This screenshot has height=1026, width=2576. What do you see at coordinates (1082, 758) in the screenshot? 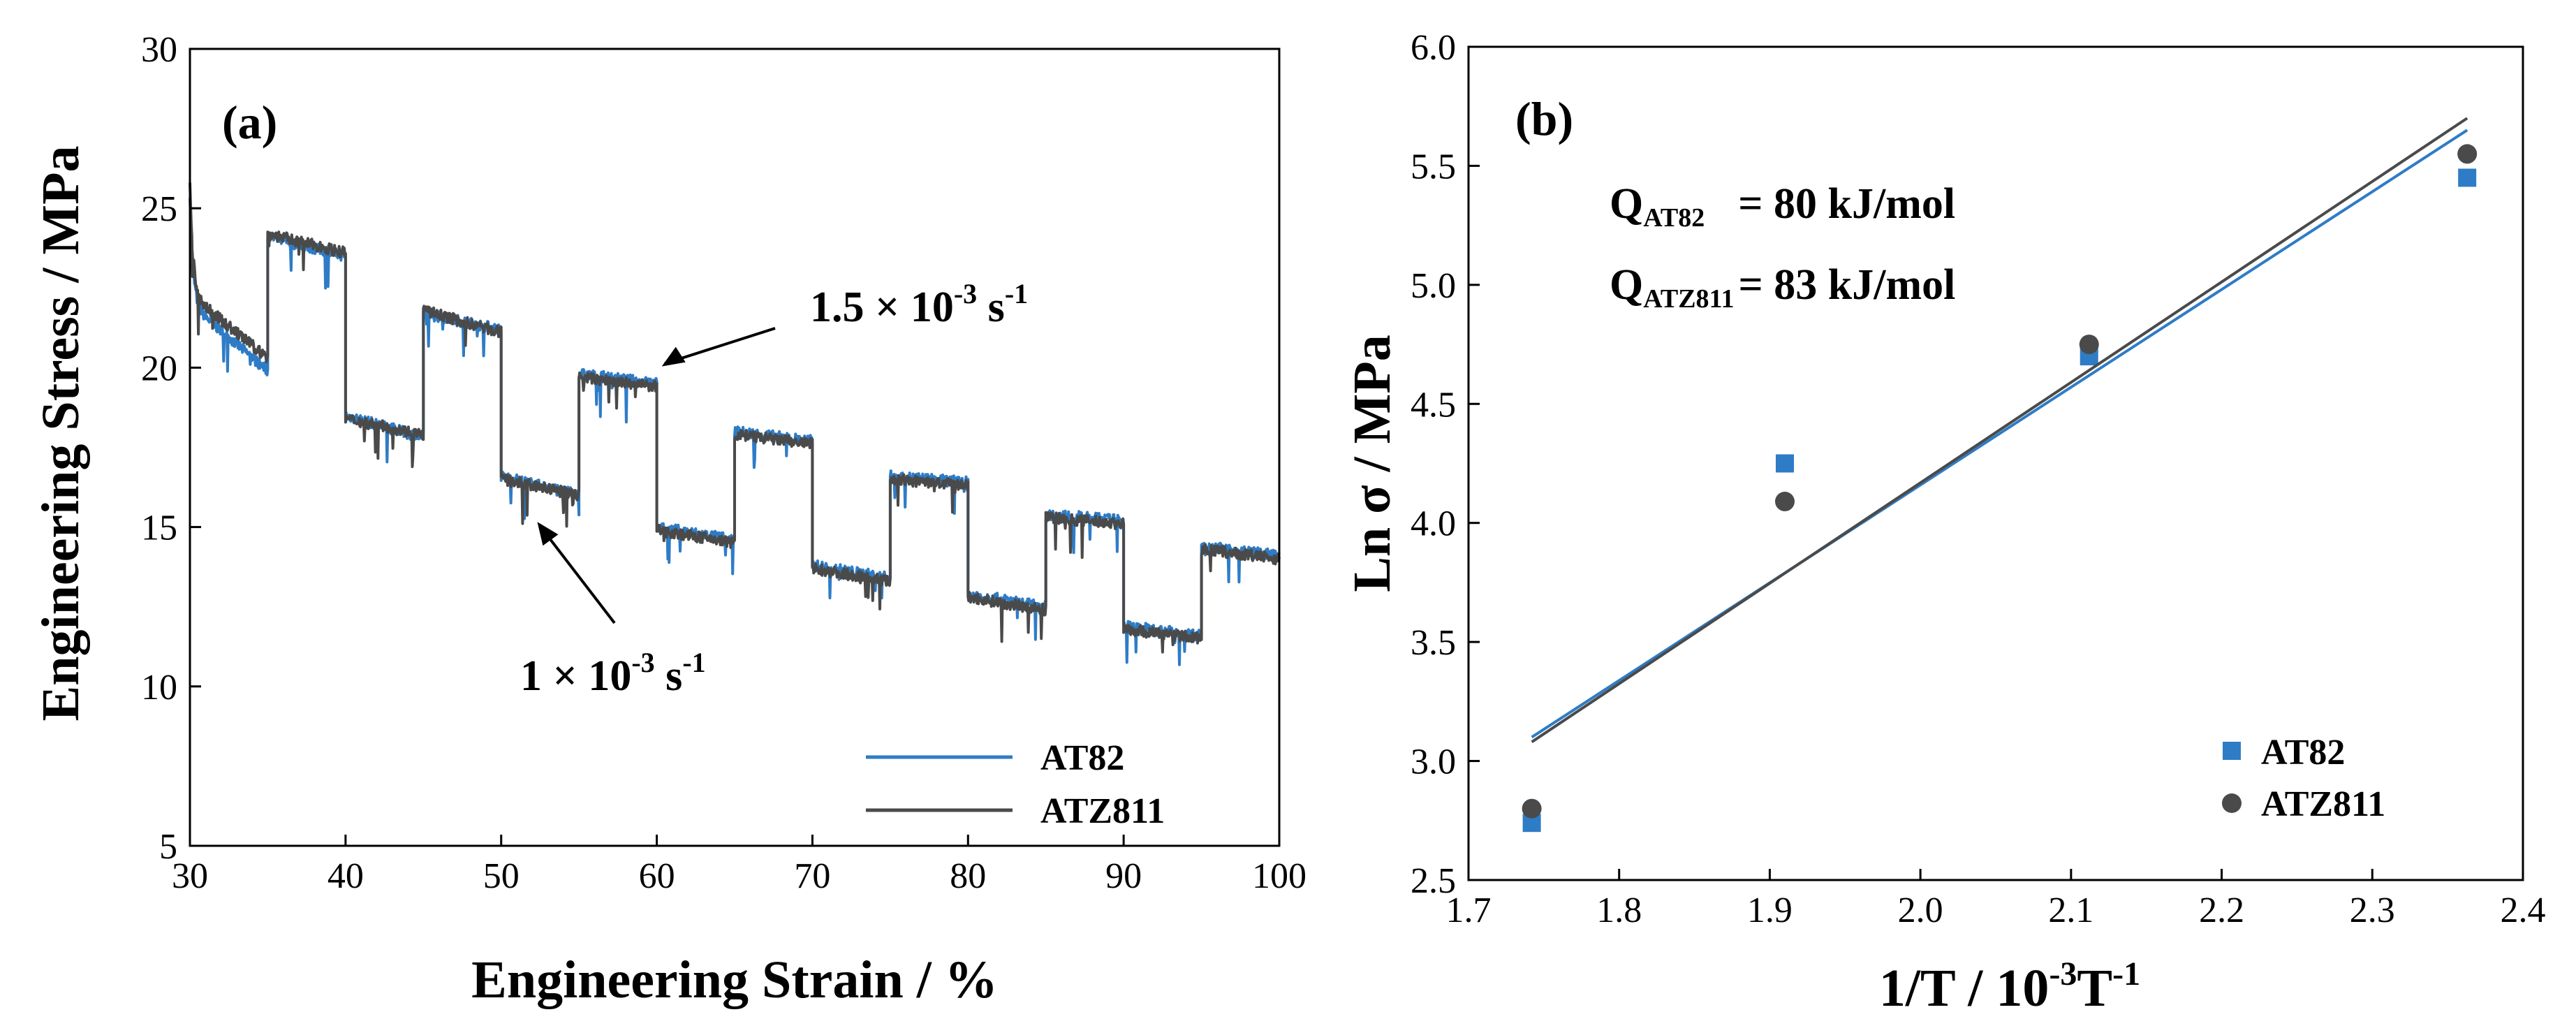
I see `chart-a-legend-label-at82: AT82` at bounding box center [1082, 758].